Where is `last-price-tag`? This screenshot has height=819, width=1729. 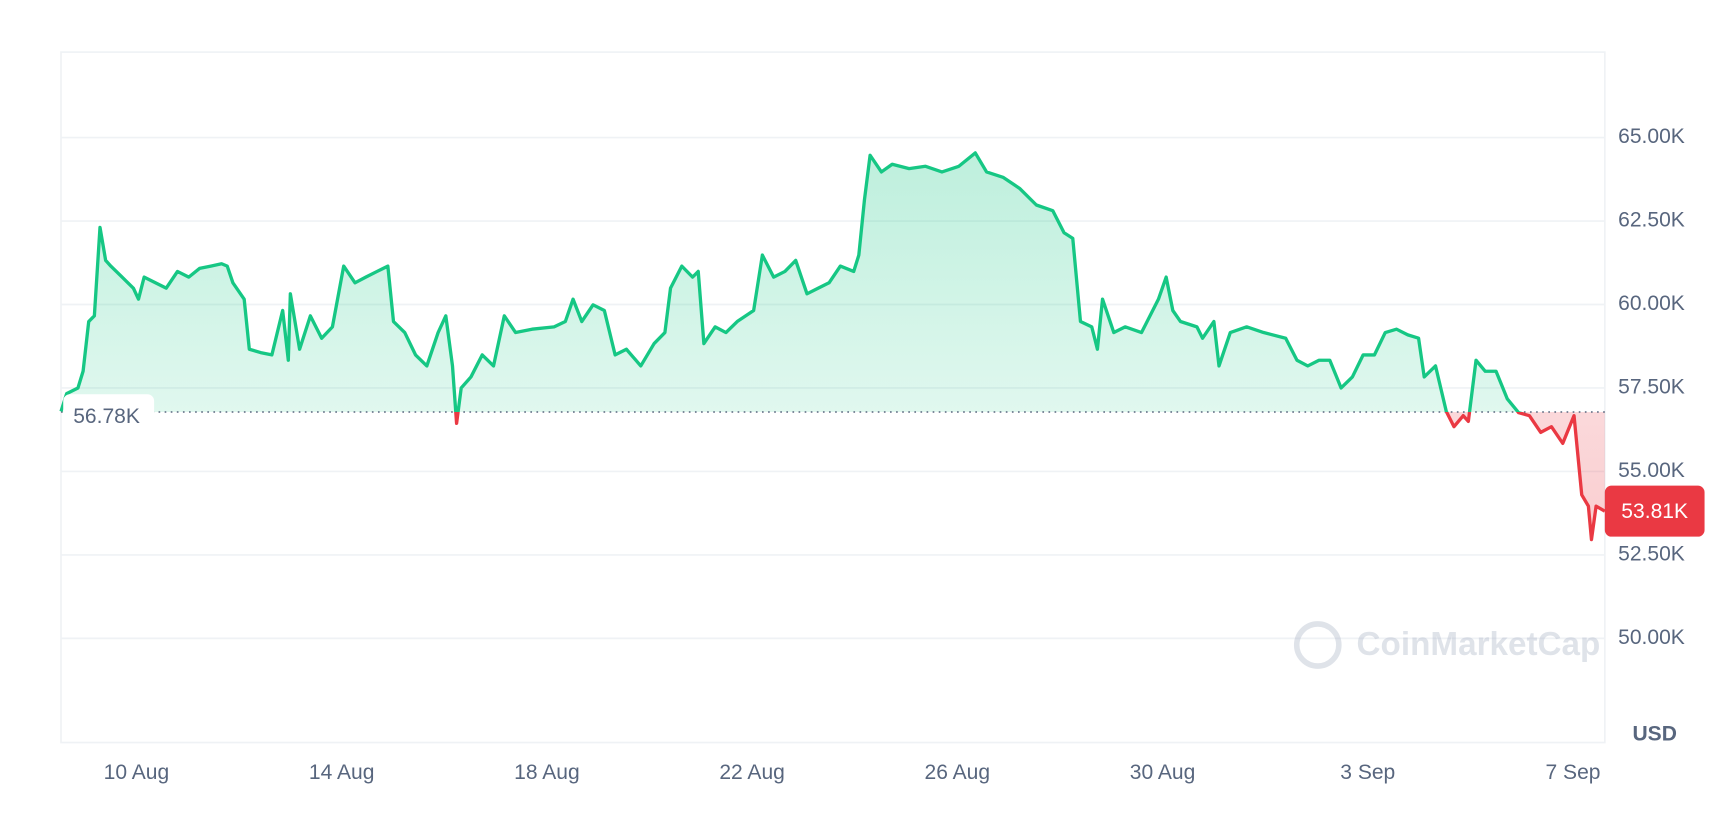 last-price-tag is located at coordinates (1654, 511).